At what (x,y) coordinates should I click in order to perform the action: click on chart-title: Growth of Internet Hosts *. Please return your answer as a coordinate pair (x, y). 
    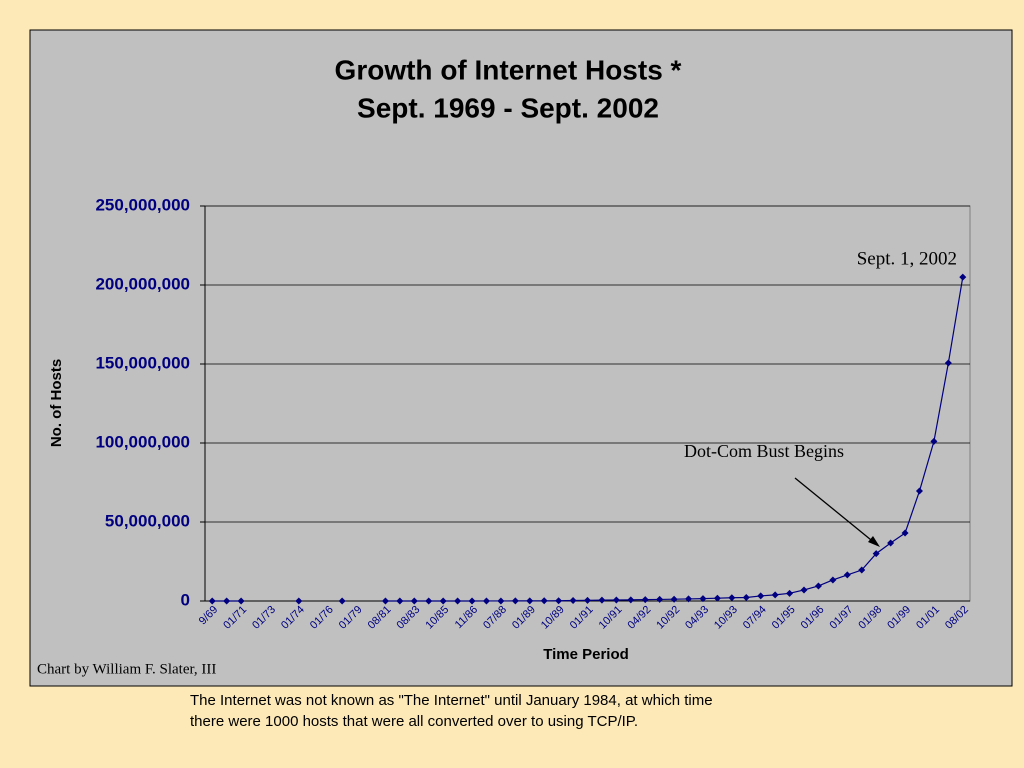
    Looking at the image, I should click on (508, 69).